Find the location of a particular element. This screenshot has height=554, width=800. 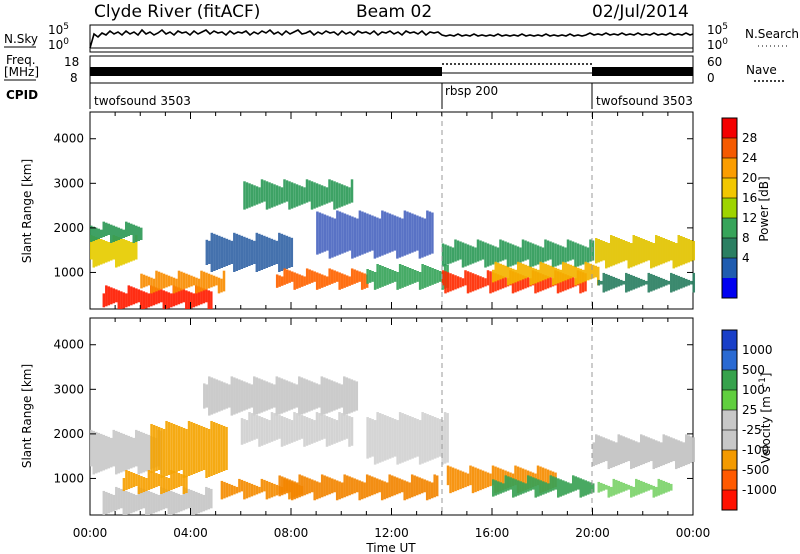

colorbar-segment is located at coordinates (729, 420).